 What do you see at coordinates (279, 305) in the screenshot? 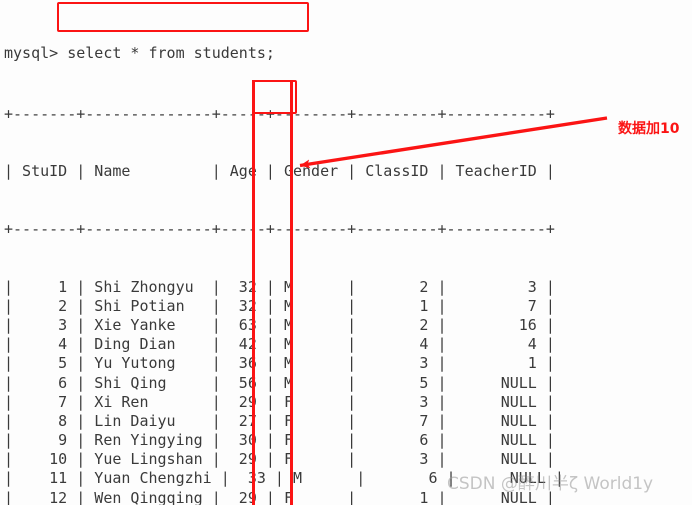
I see `table-row: | 2 | Shi Potian | 32 | M | 1 | 7 |` at bounding box center [279, 305].